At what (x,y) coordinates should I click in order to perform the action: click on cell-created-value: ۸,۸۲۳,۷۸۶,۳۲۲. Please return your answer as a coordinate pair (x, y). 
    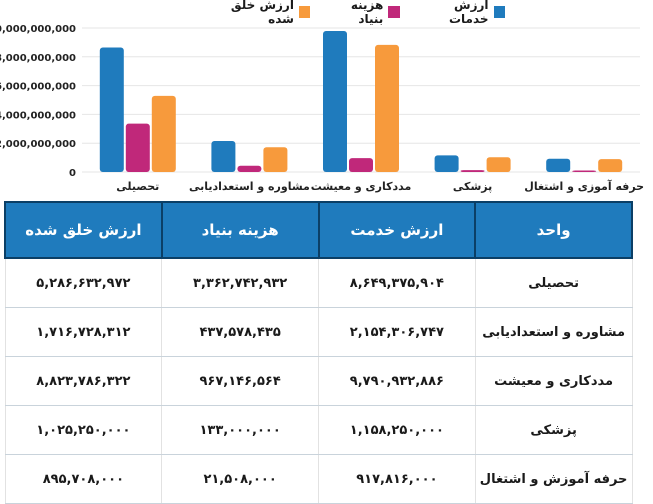
    Looking at the image, I should click on (83, 381).